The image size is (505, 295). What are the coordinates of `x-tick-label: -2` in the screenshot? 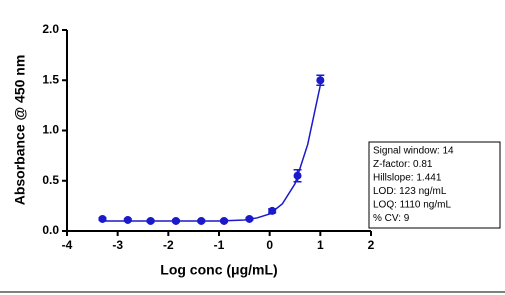 It's located at (168, 245).